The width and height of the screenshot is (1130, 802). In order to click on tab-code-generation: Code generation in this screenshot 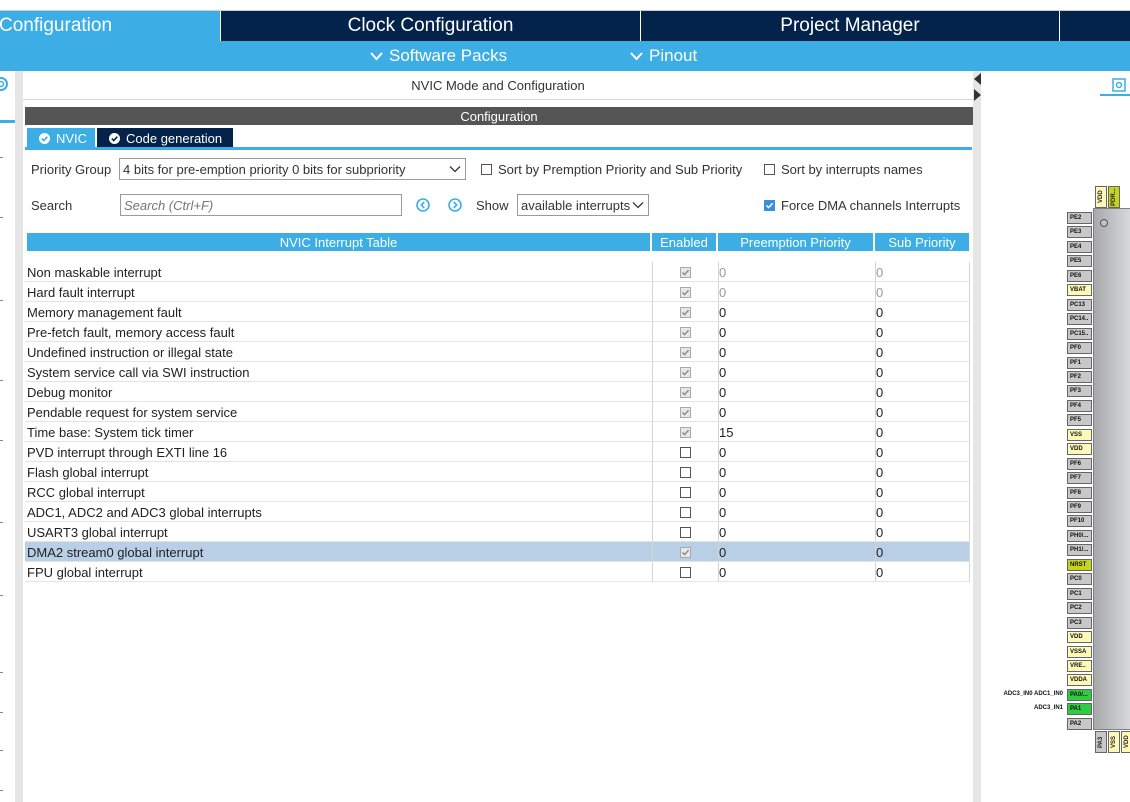, I will do `click(165, 138)`.